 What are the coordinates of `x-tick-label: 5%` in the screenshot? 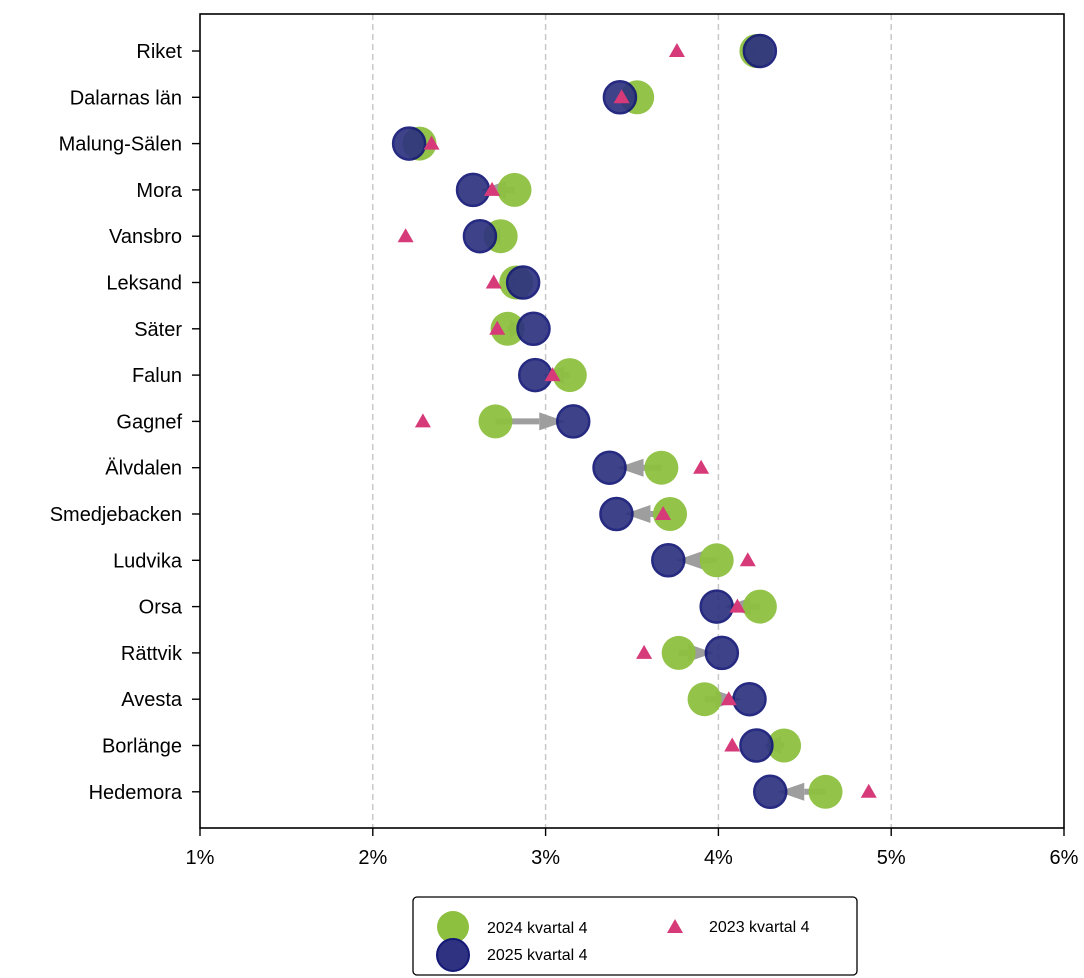 It's located at (891, 858).